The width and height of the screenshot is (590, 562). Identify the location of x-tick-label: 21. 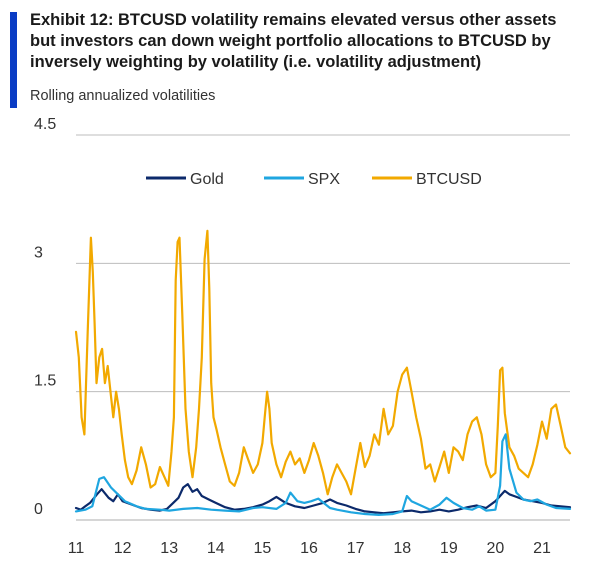
(542, 548).